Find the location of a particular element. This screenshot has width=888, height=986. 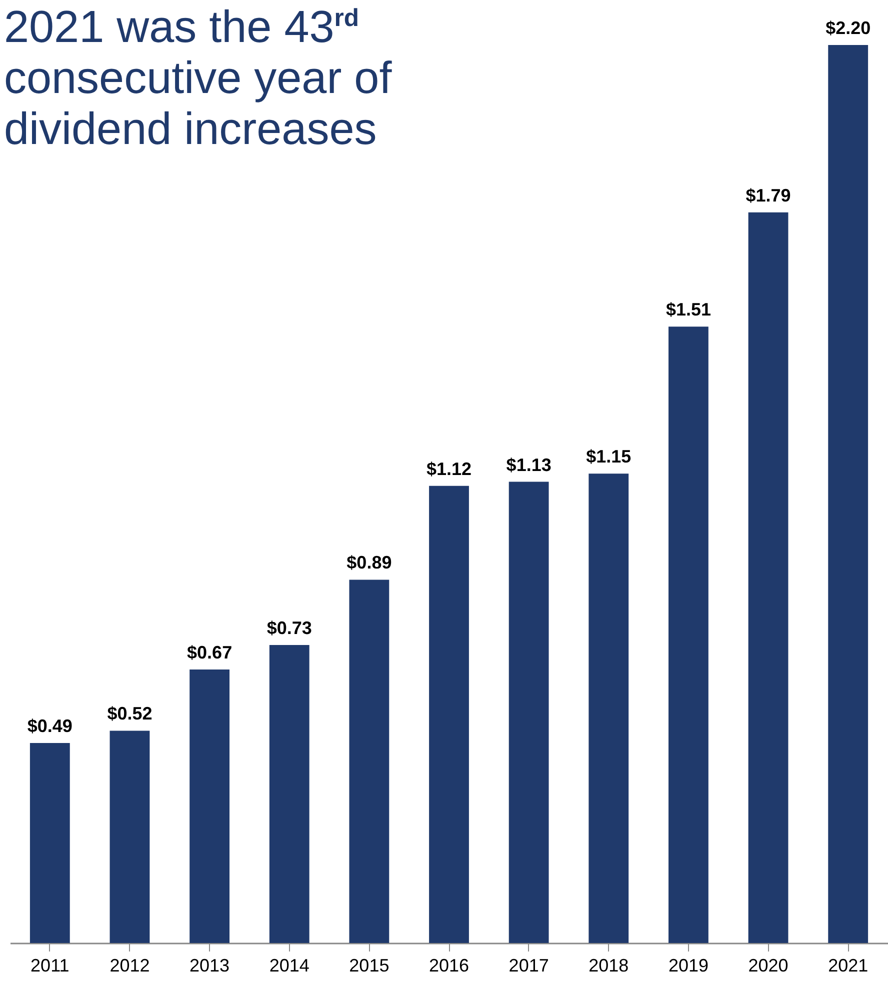

x-tick-label: 2011 is located at coordinates (50, 966).